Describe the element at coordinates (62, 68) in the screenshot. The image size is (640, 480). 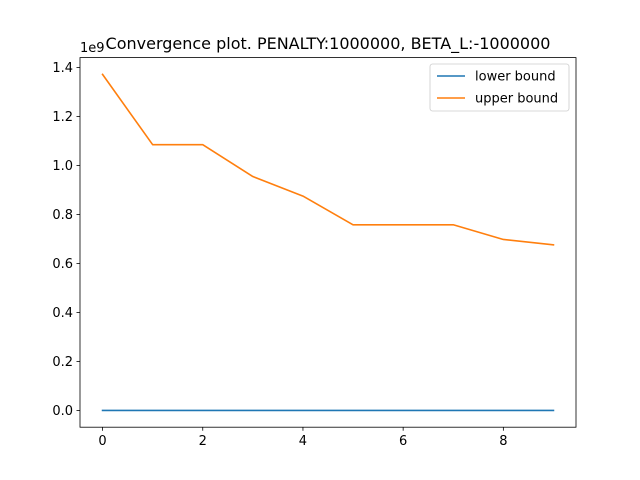
I see `y-tick-label: 1.4` at that location.